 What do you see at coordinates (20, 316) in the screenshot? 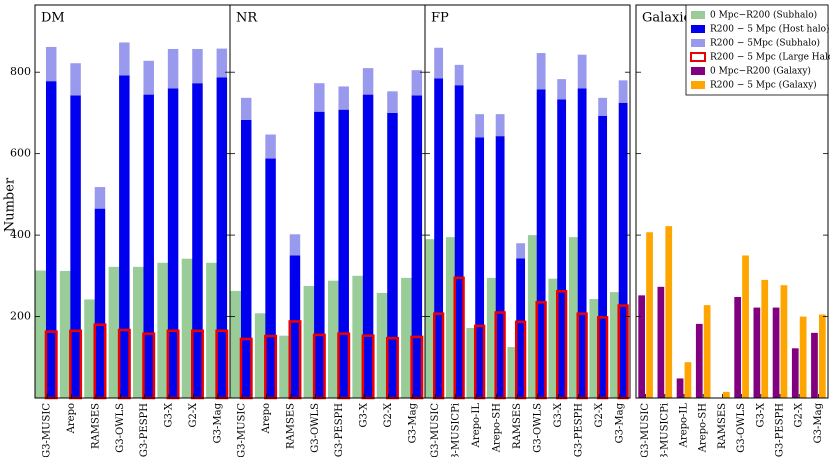
I see `y-tick-label: 200` at bounding box center [20, 316].